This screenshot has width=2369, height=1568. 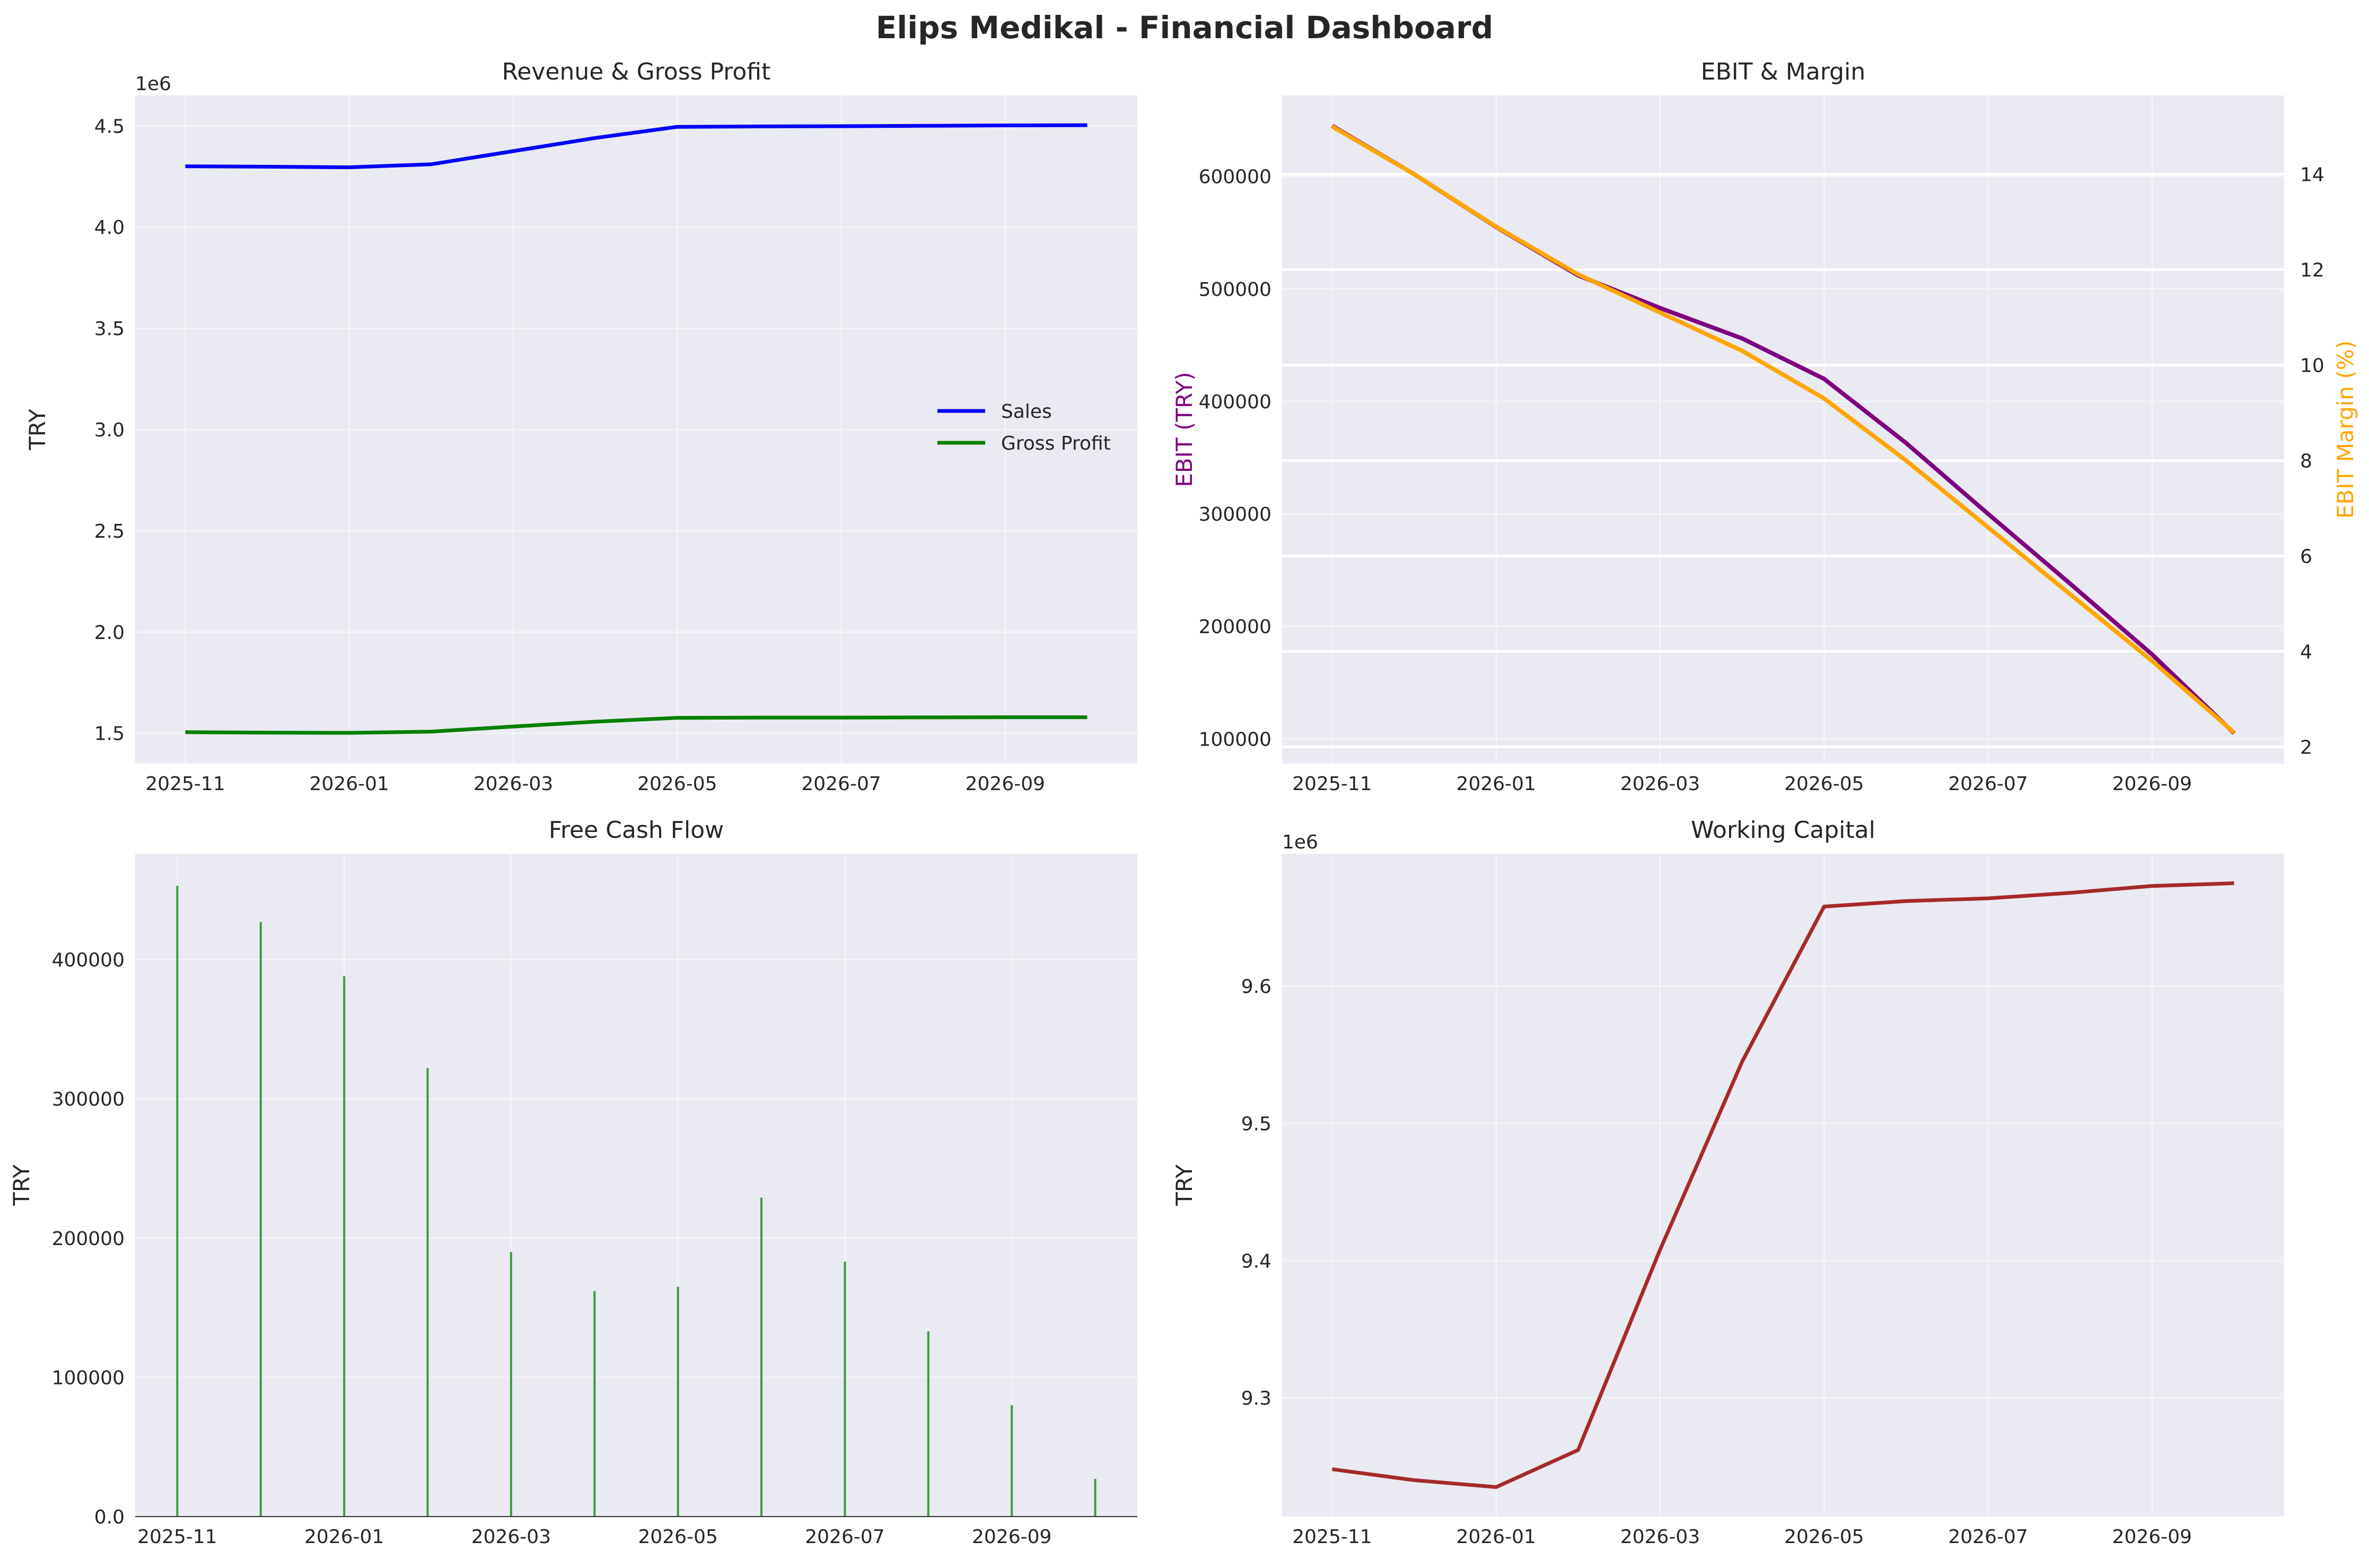 I want to click on y-tick-label: 500000, so click(x=1235, y=290).